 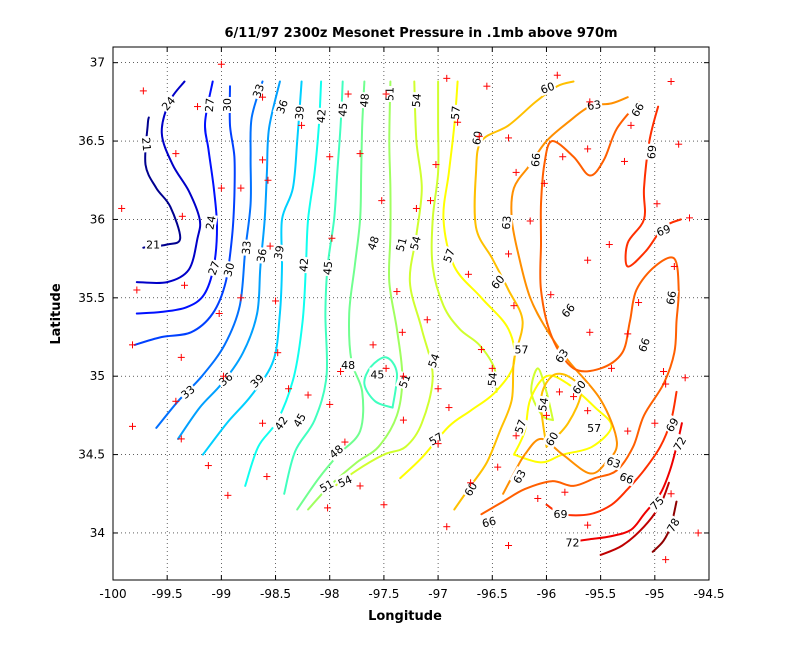 I want to click on y-axis-label: Latitude, so click(x=56, y=314).